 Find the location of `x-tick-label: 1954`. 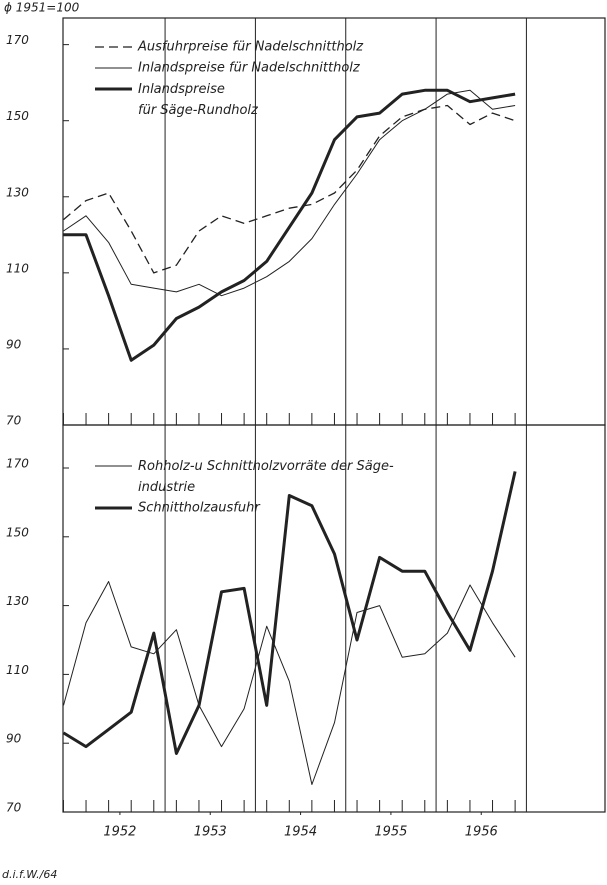

x-tick-label: 1954 is located at coordinates (300, 832).